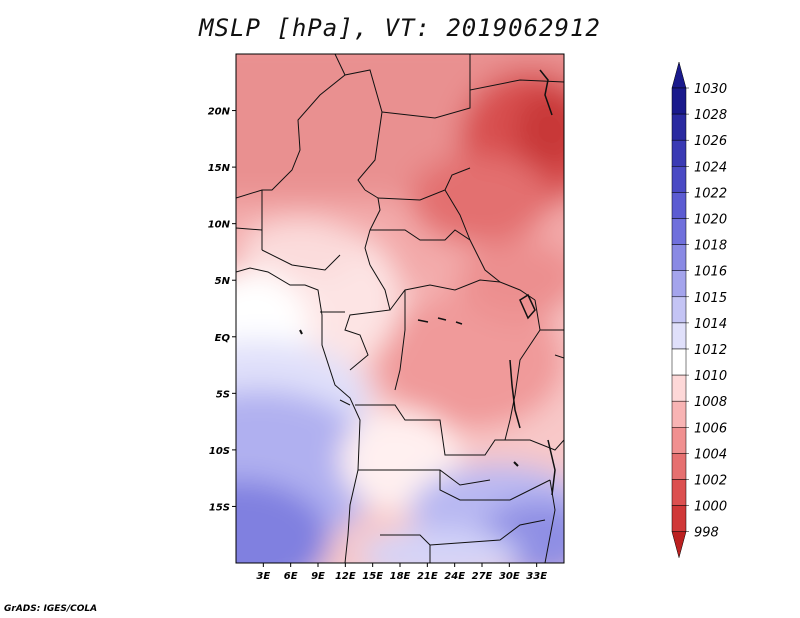 This screenshot has height=618, width=800. Describe the element at coordinates (710, 246) in the screenshot. I see `colorbar-label: 1018` at that location.